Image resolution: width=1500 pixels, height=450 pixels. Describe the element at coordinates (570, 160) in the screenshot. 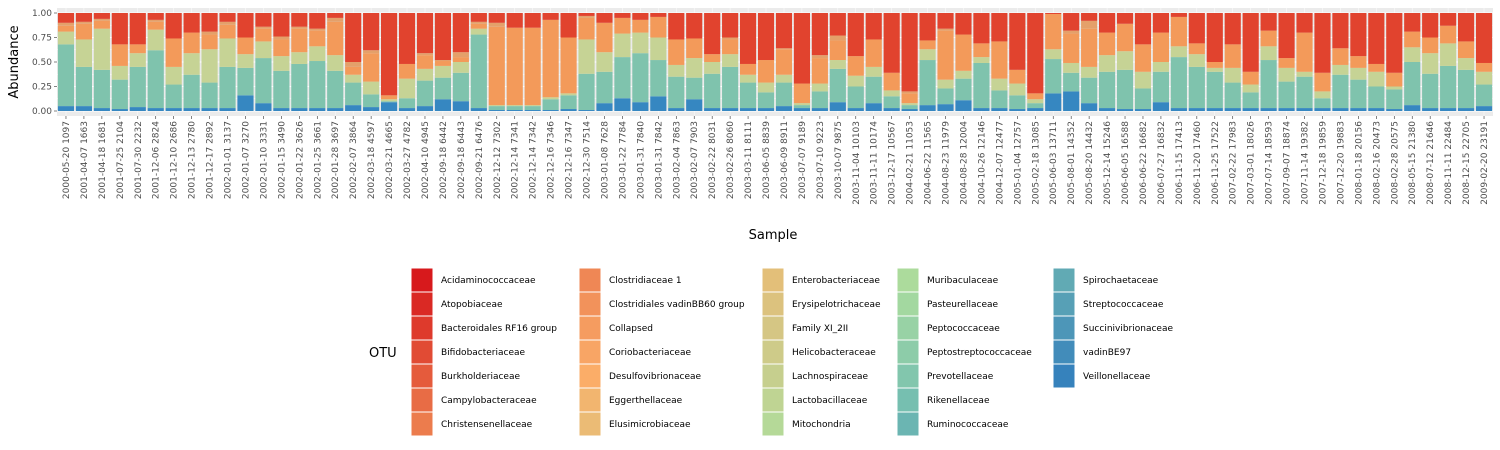

I see `x-tick-label: 2002-12-16 7347` at that location.